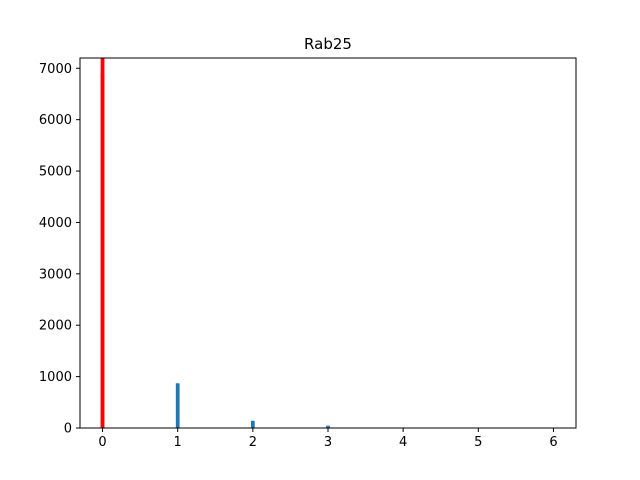 The width and height of the screenshot is (640, 480). Describe the element at coordinates (55, 274) in the screenshot. I see `y-tick-label: 3000` at that location.